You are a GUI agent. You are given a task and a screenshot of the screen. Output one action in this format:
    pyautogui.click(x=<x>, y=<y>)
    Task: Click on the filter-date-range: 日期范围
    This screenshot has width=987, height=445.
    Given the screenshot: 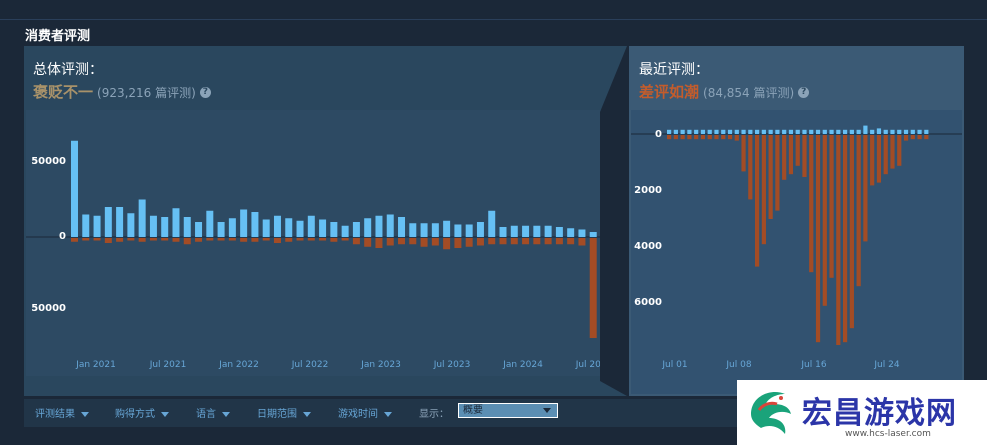 What is the action you would take?
    pyautogui.click(x=284, y=412)
    